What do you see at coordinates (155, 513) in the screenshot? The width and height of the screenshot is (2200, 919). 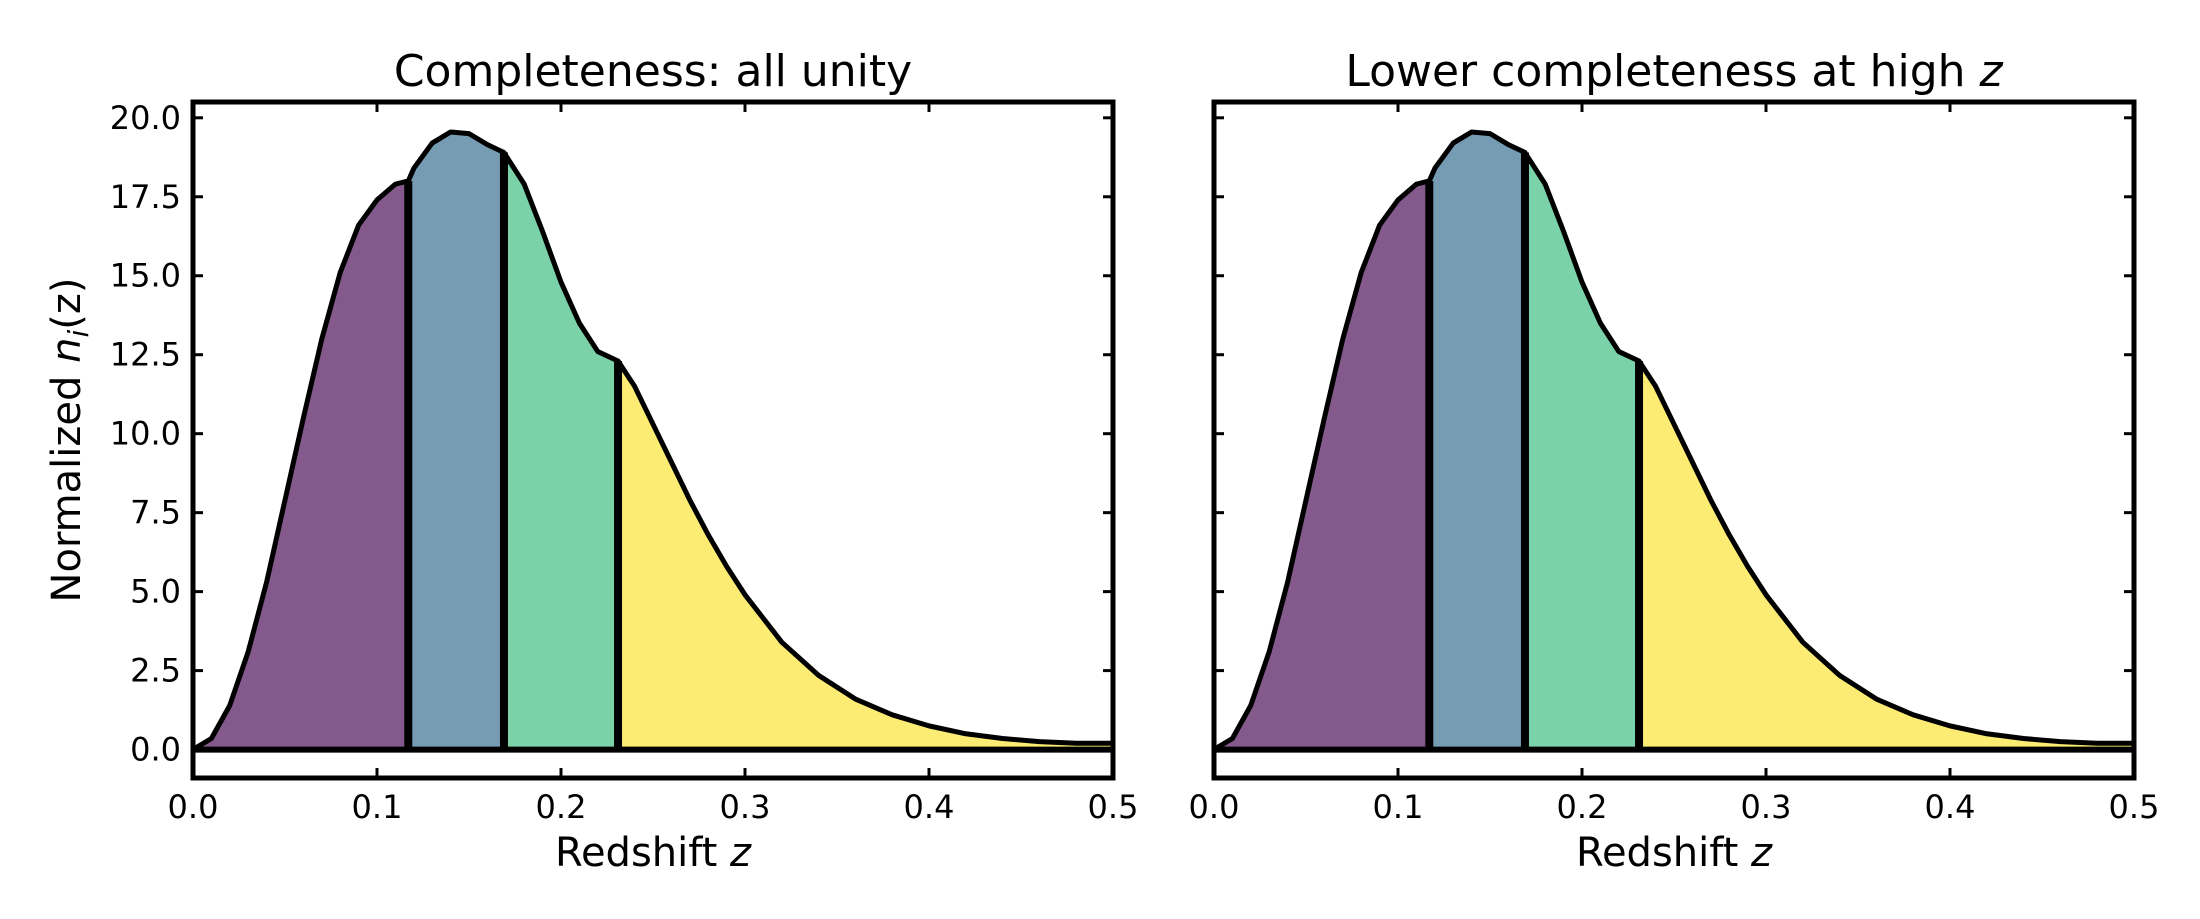 I see `y-tick-label: 7.5` at bounding box center [155, 513].